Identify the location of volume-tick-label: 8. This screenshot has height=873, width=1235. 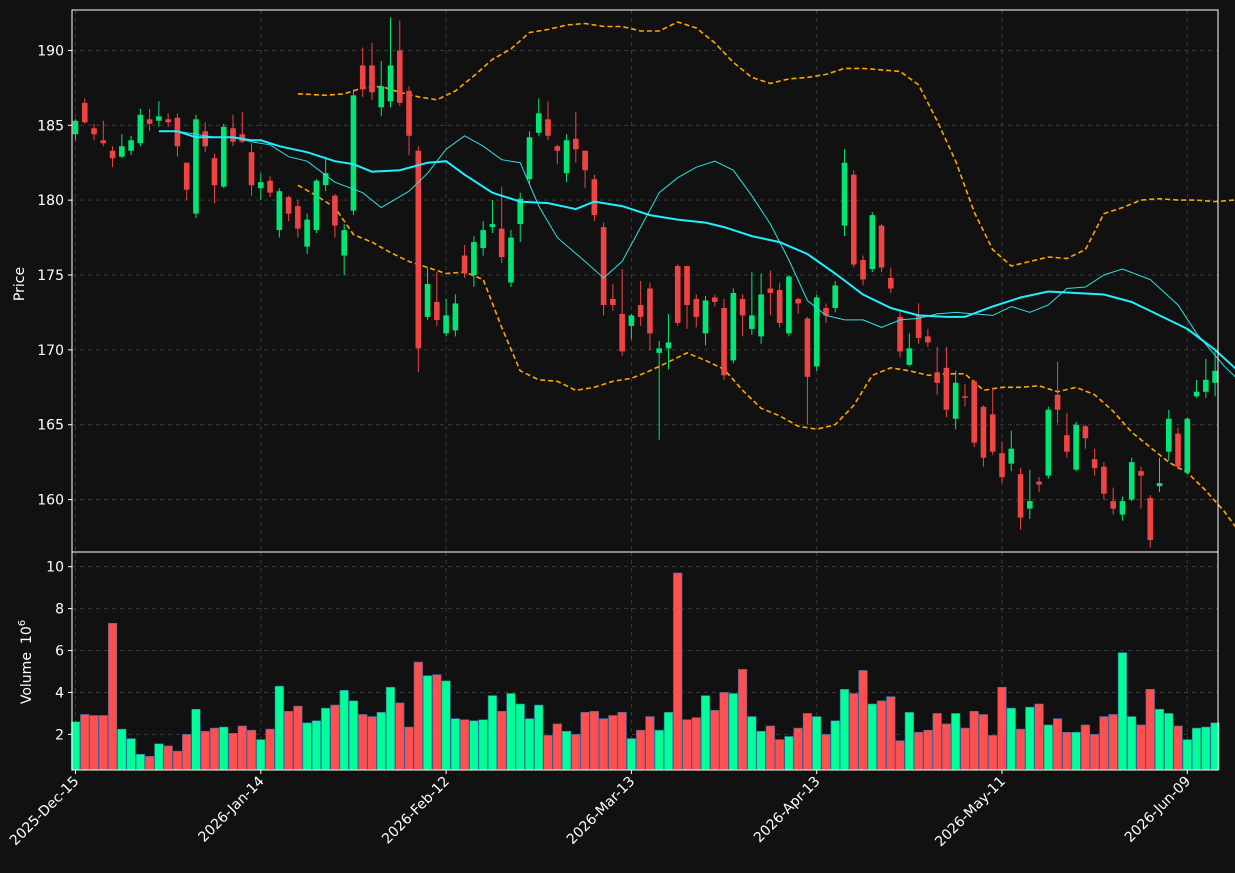
(59, 610).